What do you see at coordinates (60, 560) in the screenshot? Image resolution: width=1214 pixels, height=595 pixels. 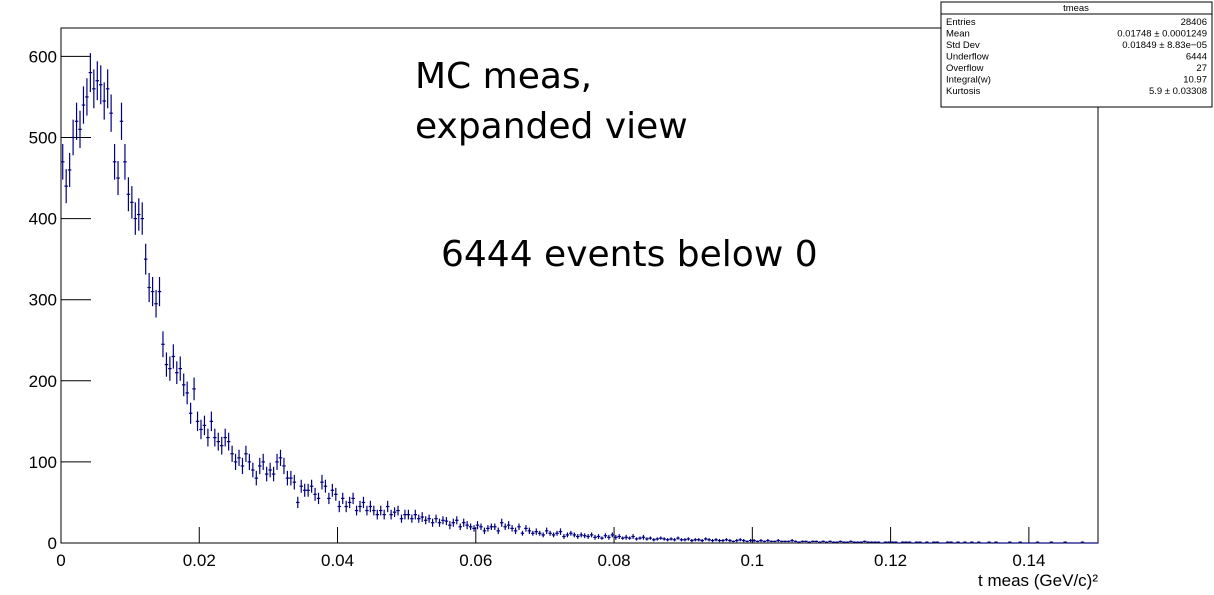 I see `x-tick-label: 0` at bounding box center [60, 560].